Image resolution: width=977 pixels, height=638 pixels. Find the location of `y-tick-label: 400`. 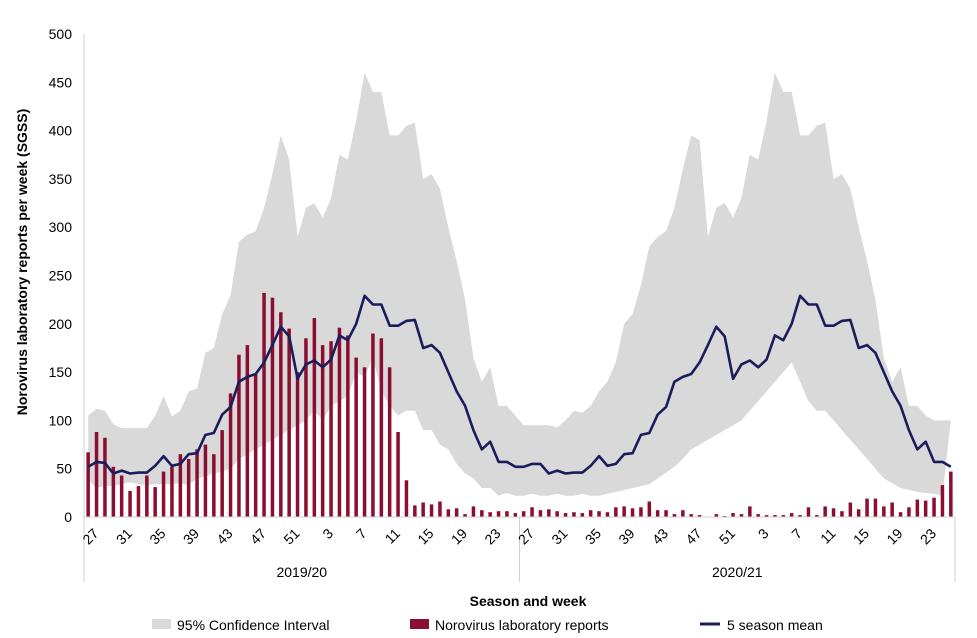

y-tick-label: 400 is located at coordinates (61, 131).